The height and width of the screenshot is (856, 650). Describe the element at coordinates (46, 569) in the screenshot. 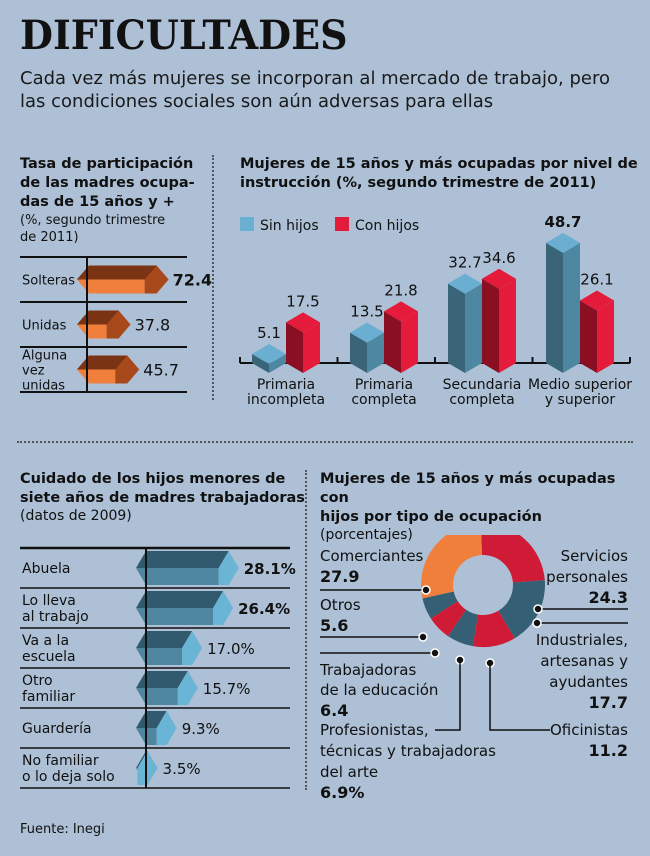

I see `category-label: Abuela` at that location.